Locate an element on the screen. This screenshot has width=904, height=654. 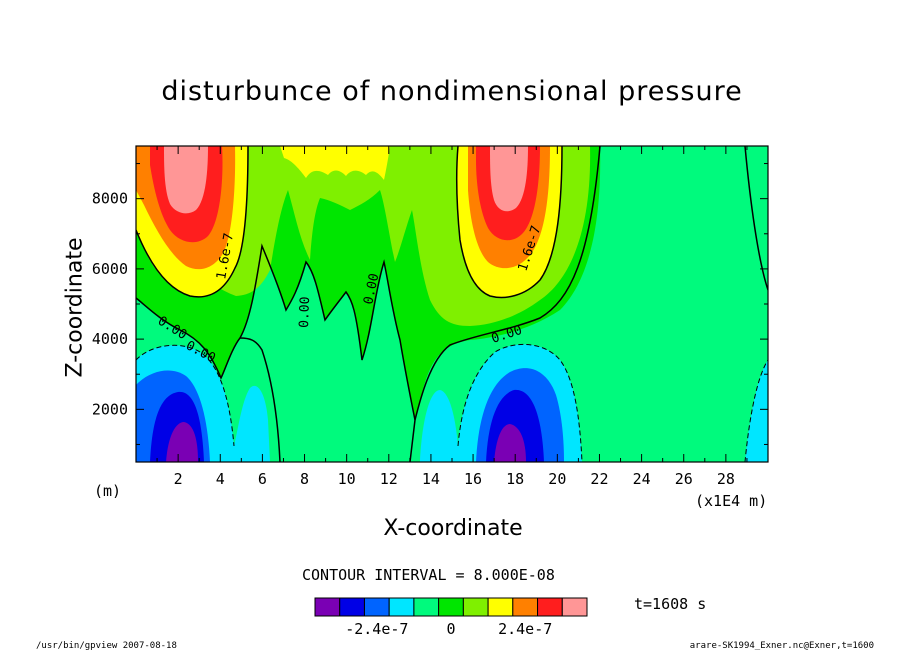
x-tick-label: 16 is located at coordinates (473, 479).